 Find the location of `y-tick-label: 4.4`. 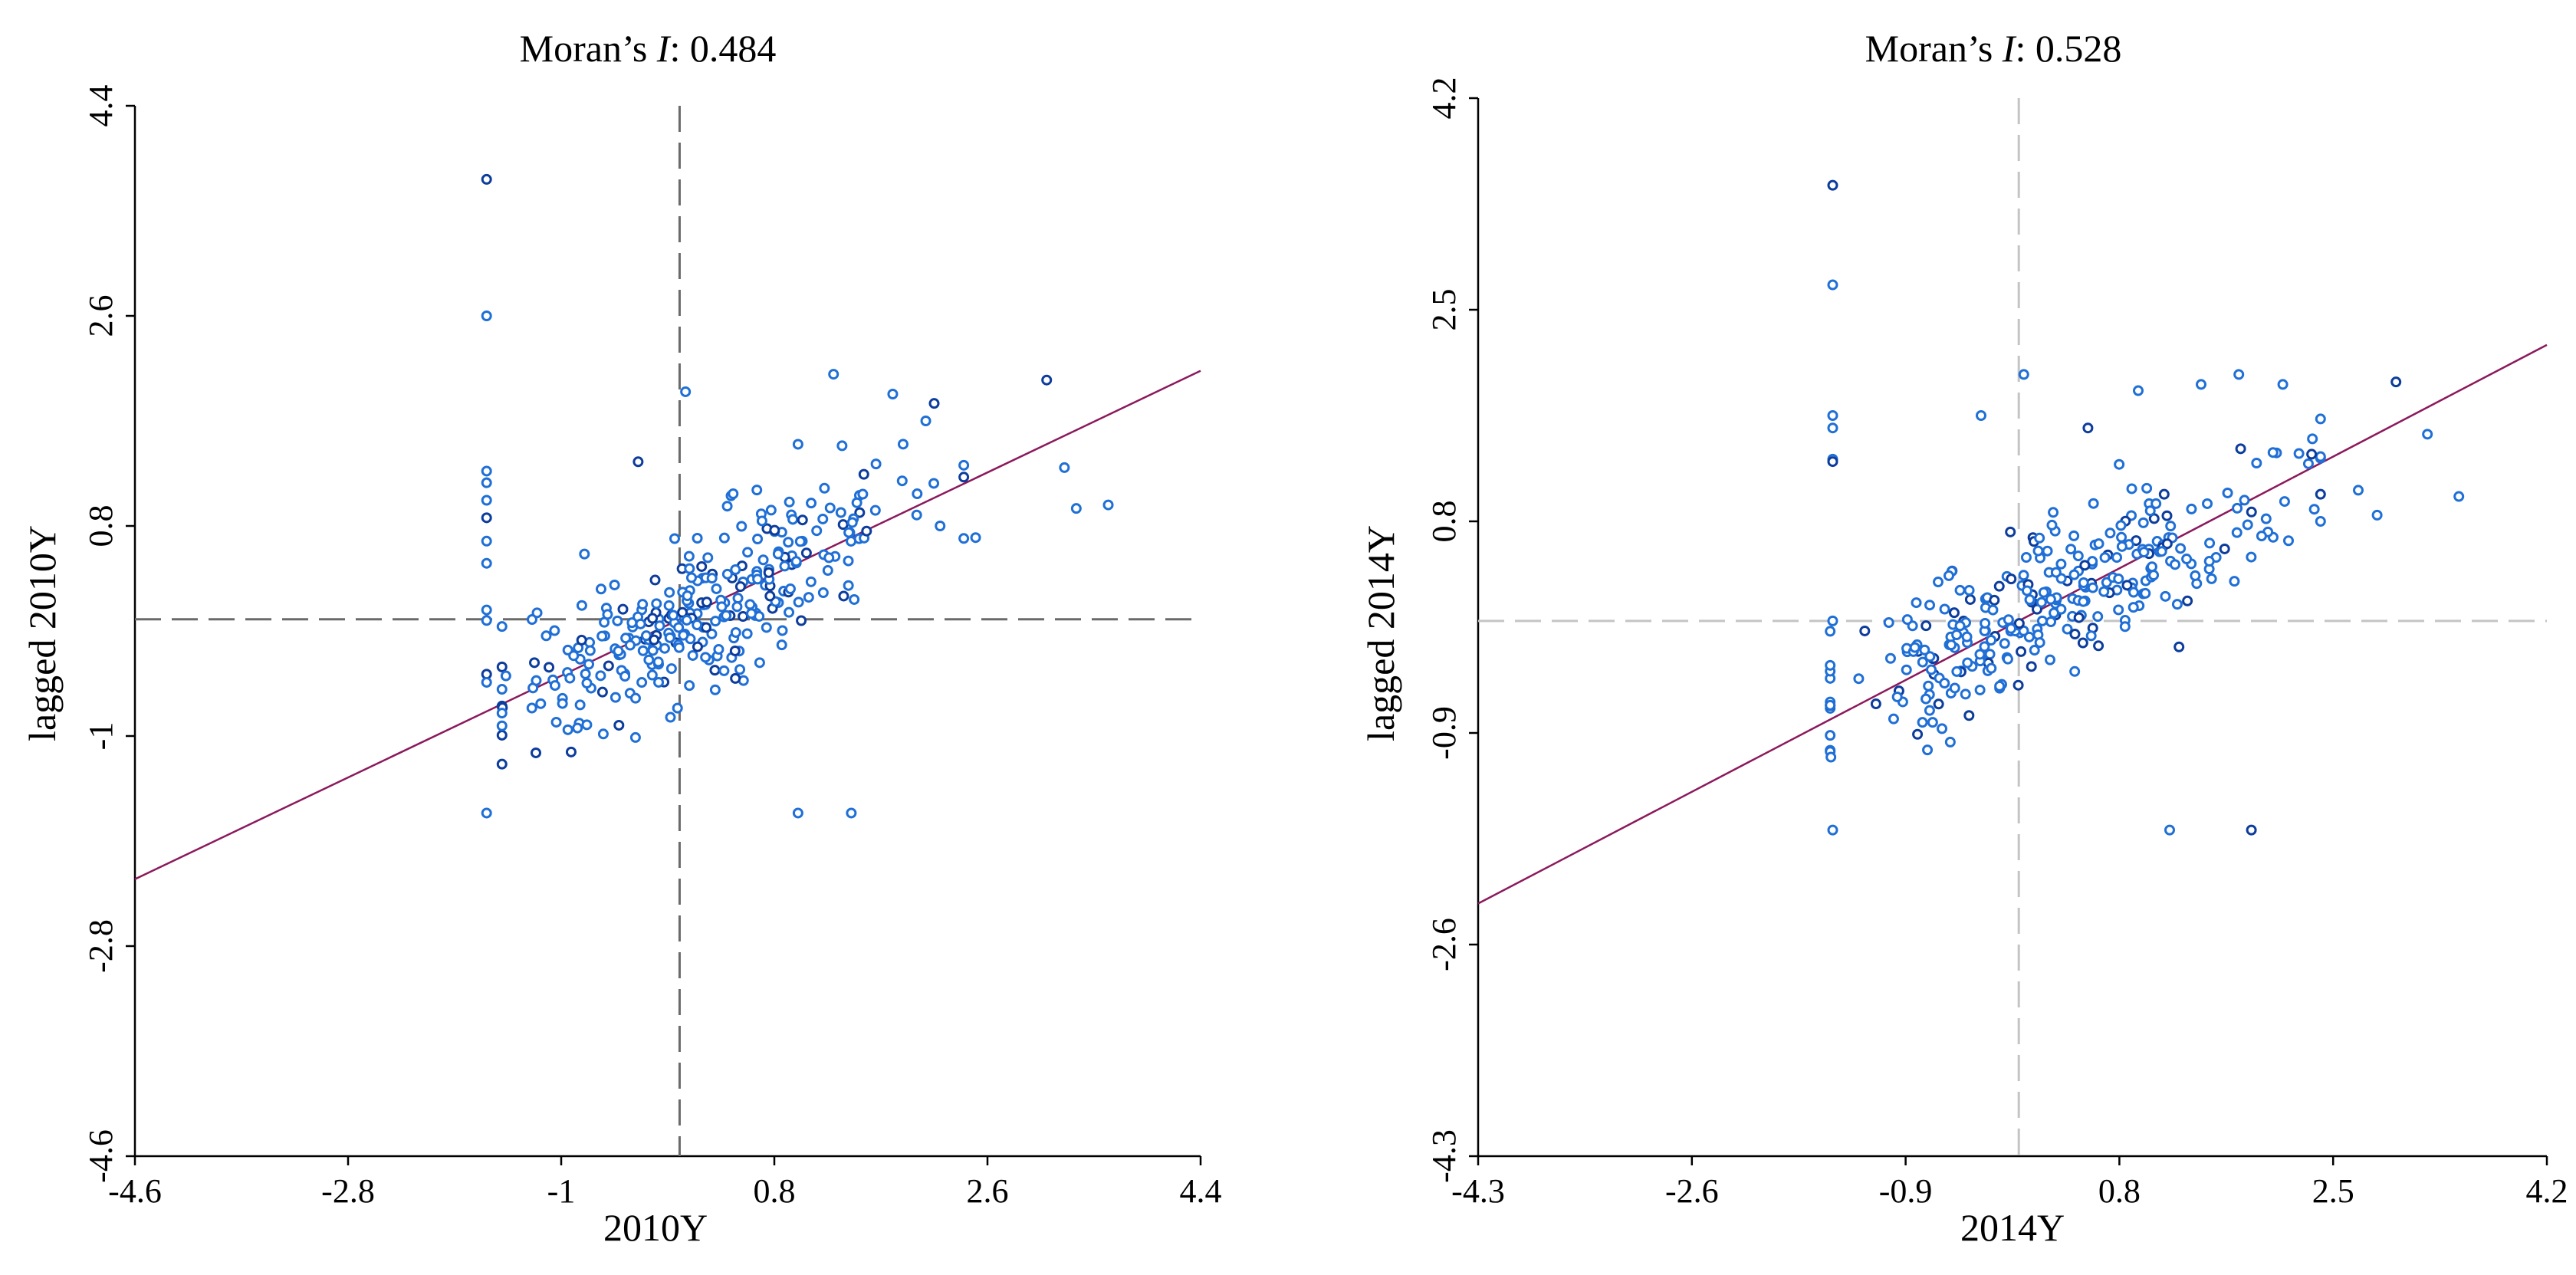

y-tick-label: 4.4 is located at coordinates (101, 106).